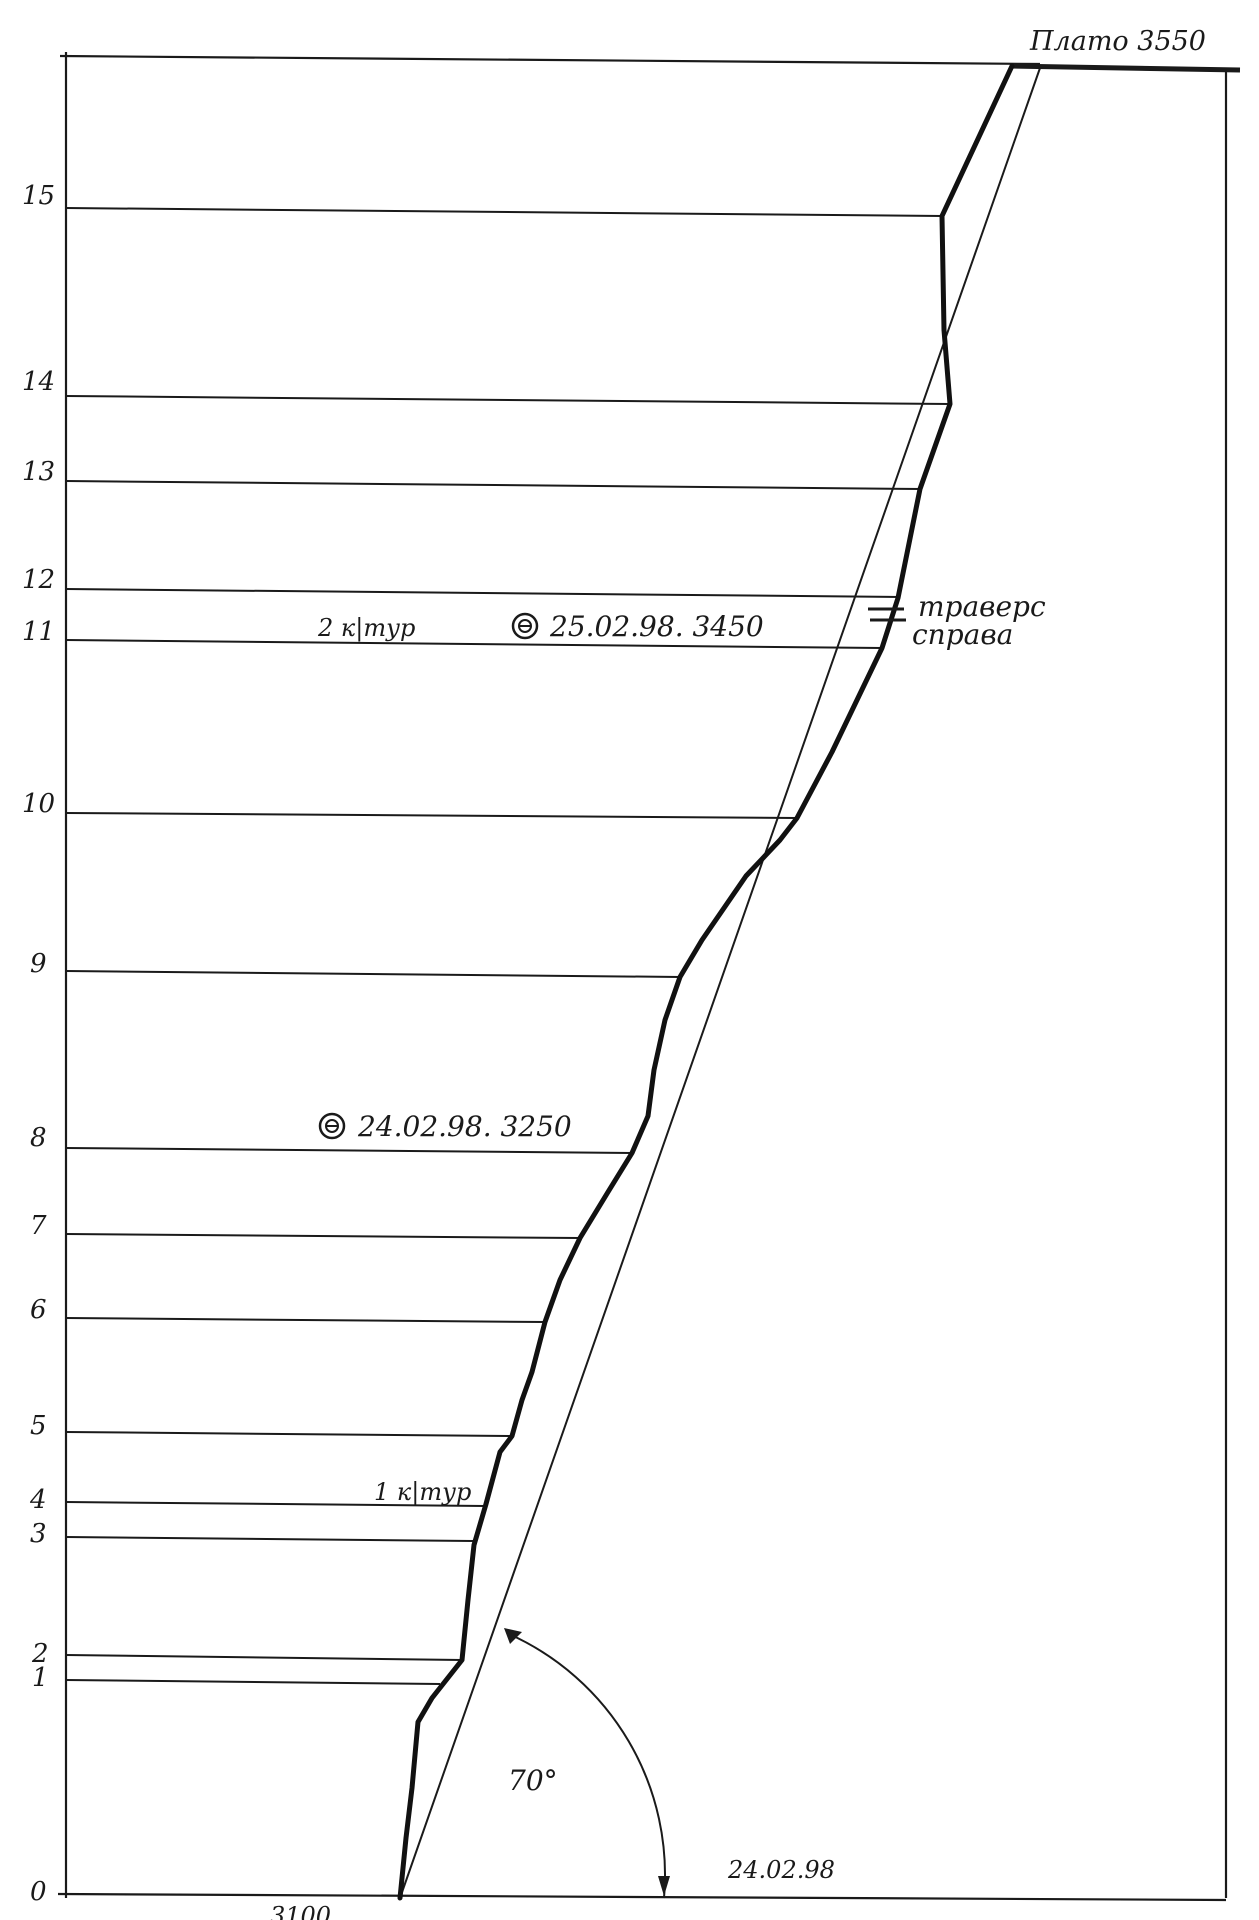 This screenshot has width=1259, height=1920. What do you see at coordinates (38, 1044) in the screenshot?
I see `pitch-labels: 0 1 2 3 4 5 6 7 8 9 10 11 12 13 14 15` at bounding box center [38, 1044].